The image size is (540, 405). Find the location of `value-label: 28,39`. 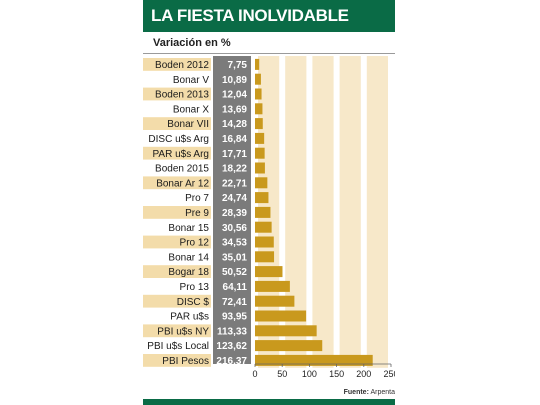

value-label: 28,39 is located at coordinates (234, 213).